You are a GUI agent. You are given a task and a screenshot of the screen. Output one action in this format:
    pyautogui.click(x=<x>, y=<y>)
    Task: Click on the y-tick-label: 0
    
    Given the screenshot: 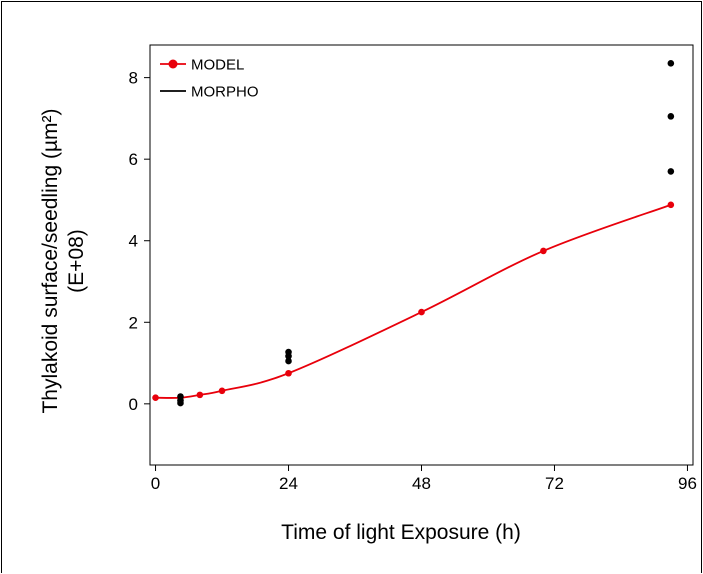 What is the action you would take?
    pyautogui.click(x=133, y=404)
    